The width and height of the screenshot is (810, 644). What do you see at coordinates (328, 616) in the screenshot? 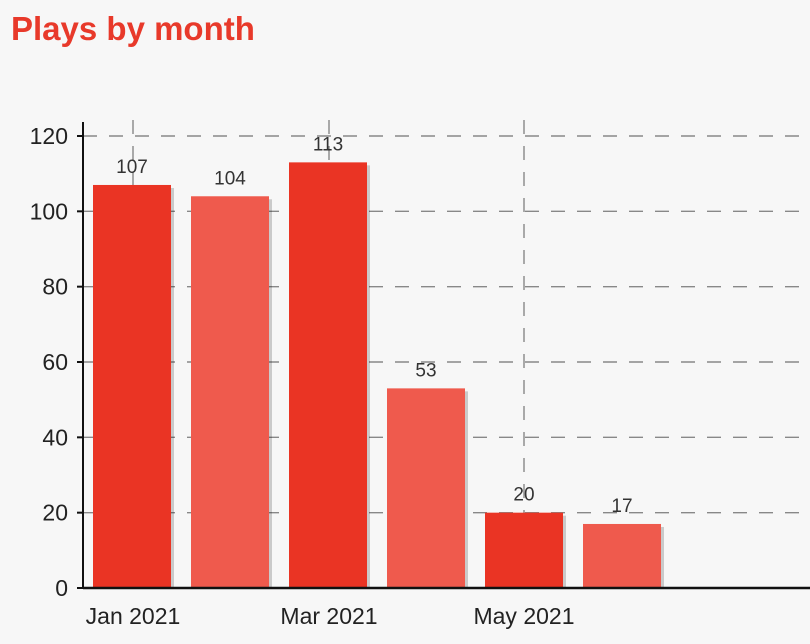
I see `x-tick-label: Mar 2021` at bounding box center [328, 616].